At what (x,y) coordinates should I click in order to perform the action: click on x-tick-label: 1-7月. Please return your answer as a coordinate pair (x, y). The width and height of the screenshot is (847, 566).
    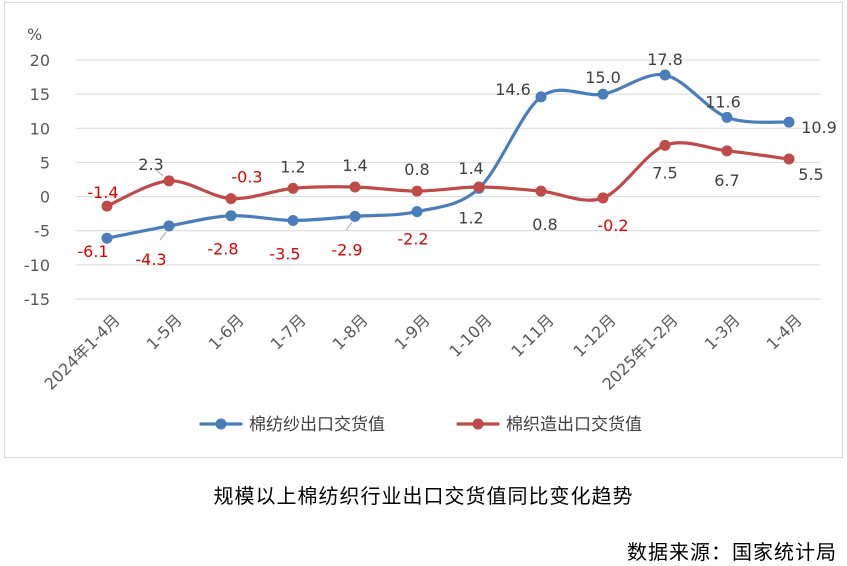
    Looking at the image, I should click on (288, 331).